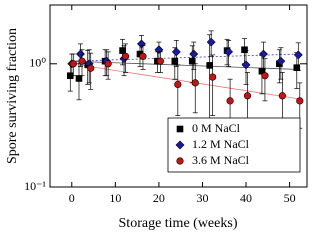 The image size is (320, 240). Describe the element at coordinates (216, 128) in the screenshot. I see `legend-label: 0 M NaCl` at that location.